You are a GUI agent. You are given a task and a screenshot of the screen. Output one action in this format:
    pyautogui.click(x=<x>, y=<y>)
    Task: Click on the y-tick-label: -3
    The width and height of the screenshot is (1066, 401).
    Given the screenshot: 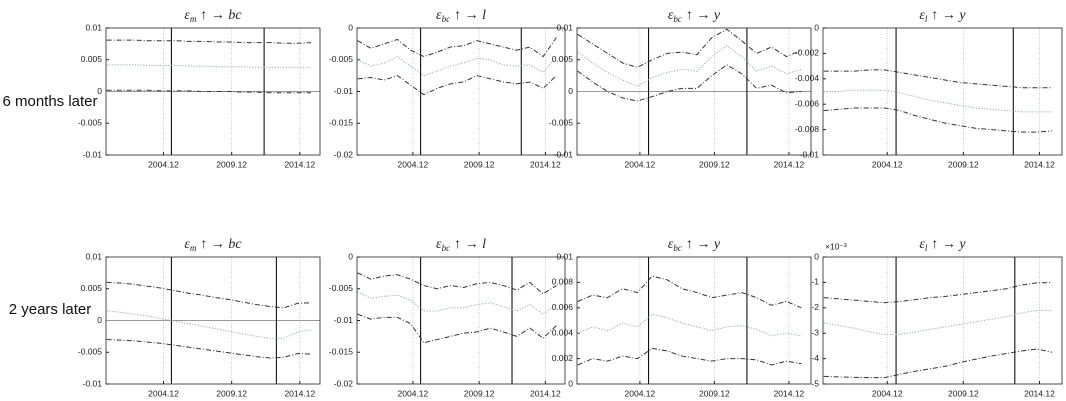 What is the action you would take?
    pyautogui.click(x=815, y=332)
    